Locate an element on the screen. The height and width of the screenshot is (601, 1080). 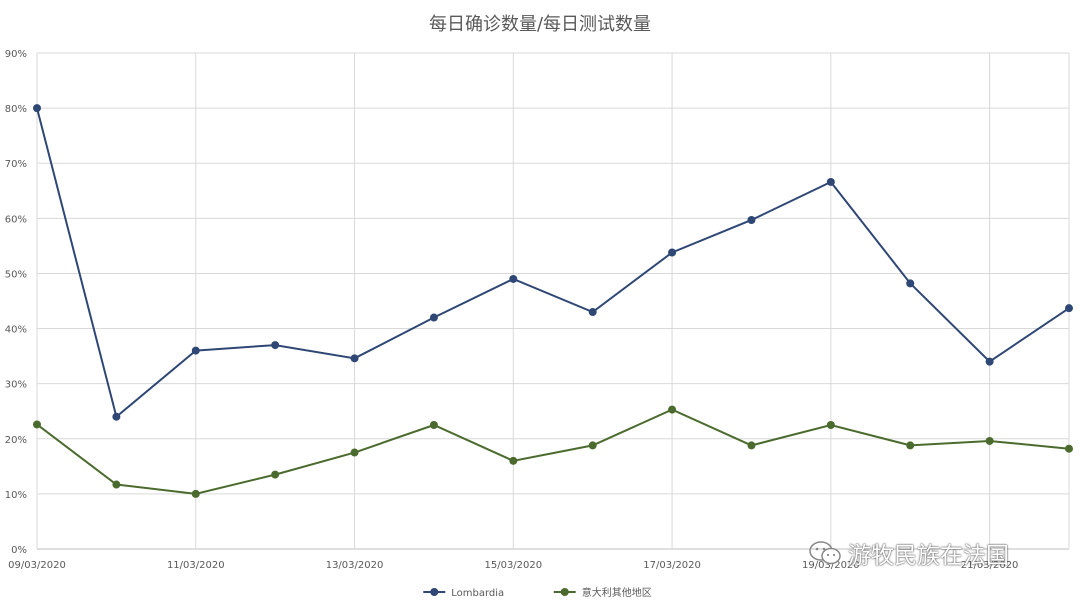
x-tick-label: 11/03/2020 is located at coordinates (196, 565).